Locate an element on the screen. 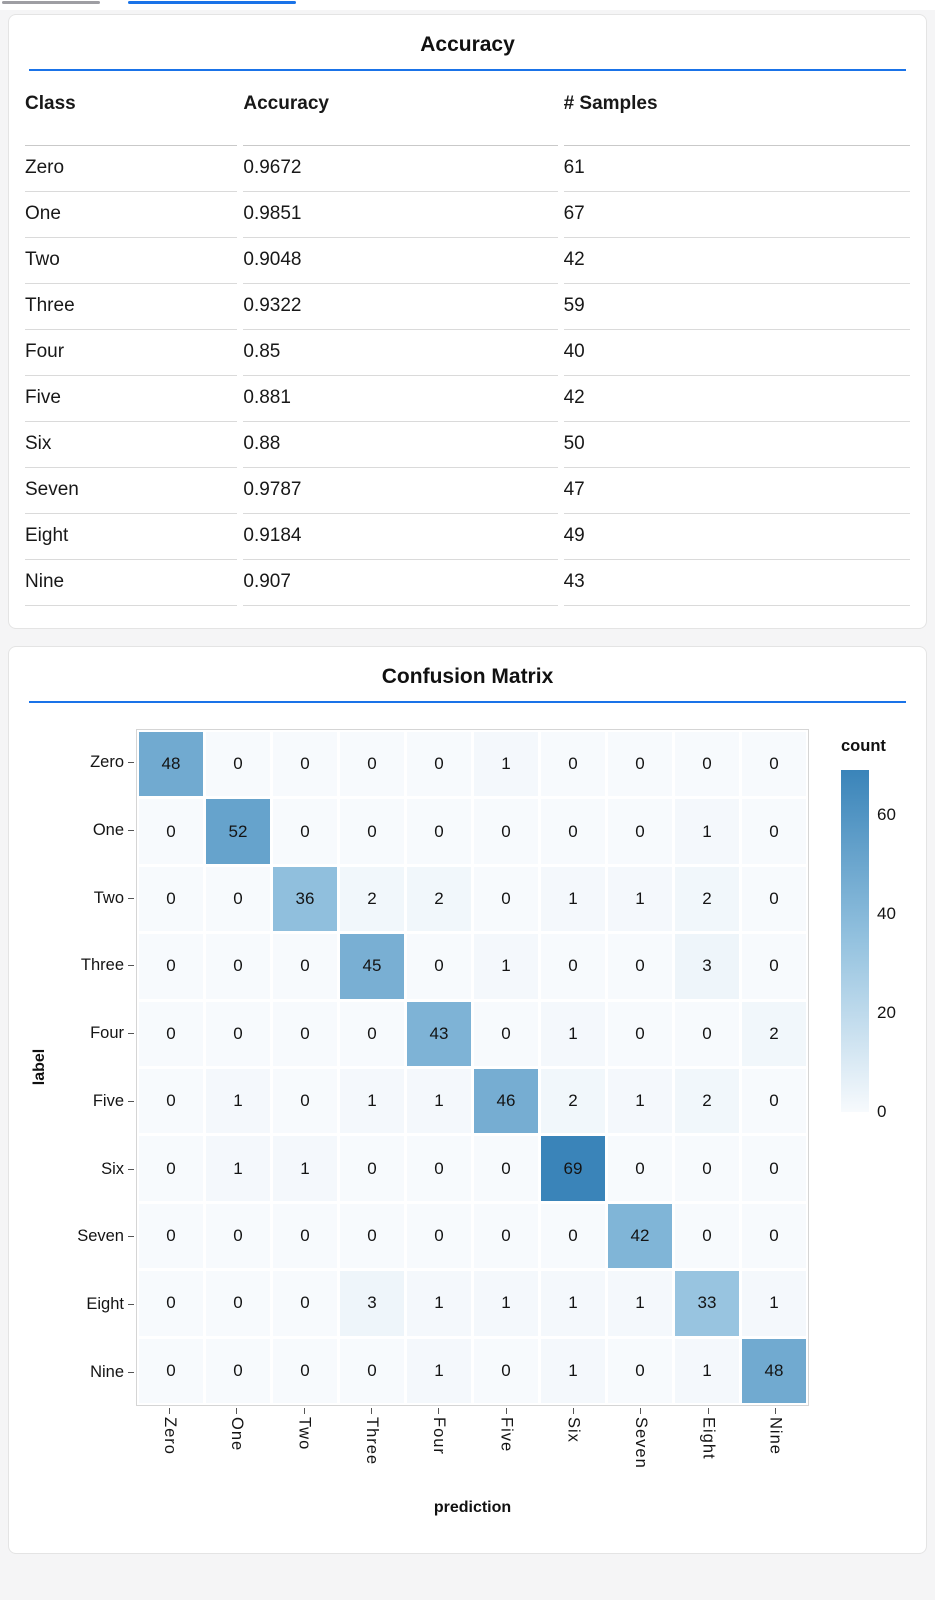 The image size is (935, 1600). y-axis-label-text: Zero is located at coordinates (107, 762).